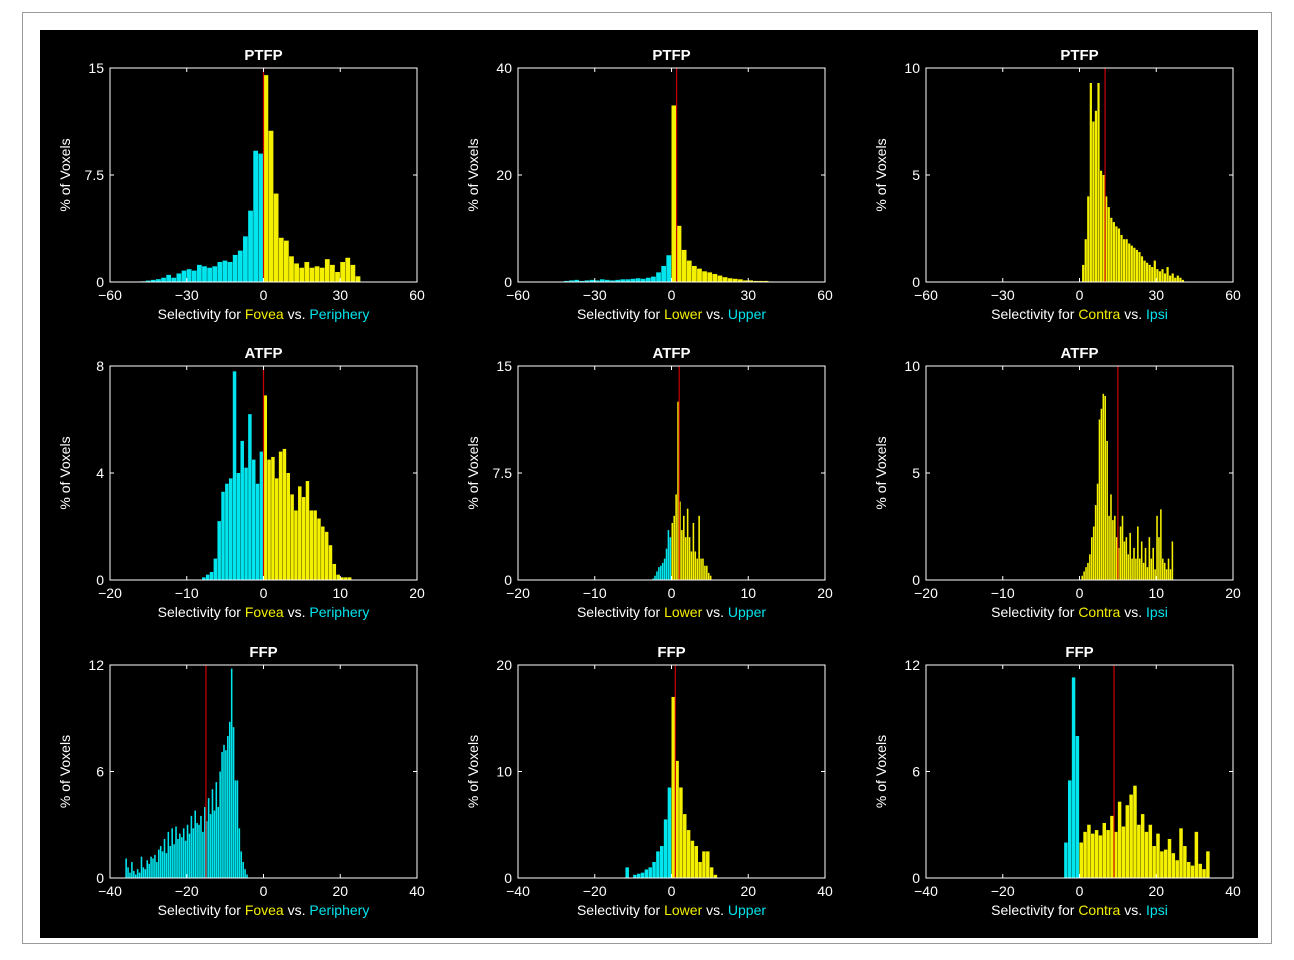  What do you see at coordinates (912, 68) in the screenshot?
I see `plot-3-y-tick-label: 10` at bounding box center [912, 68].